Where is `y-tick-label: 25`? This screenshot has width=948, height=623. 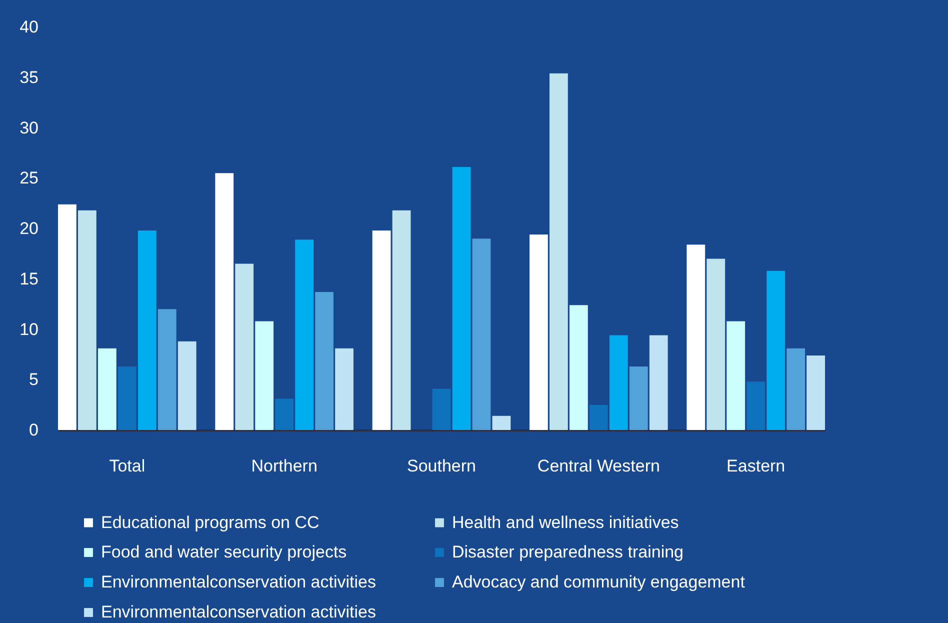 y-tick-label: 25 is located at coordinates (29, 178).